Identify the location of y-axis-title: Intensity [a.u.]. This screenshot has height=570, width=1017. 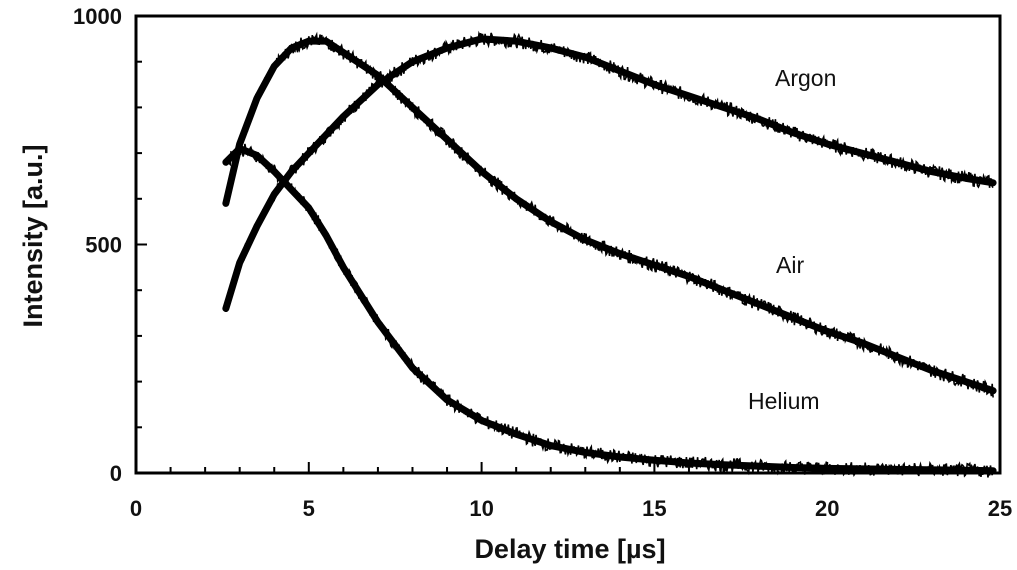
(33, 235).